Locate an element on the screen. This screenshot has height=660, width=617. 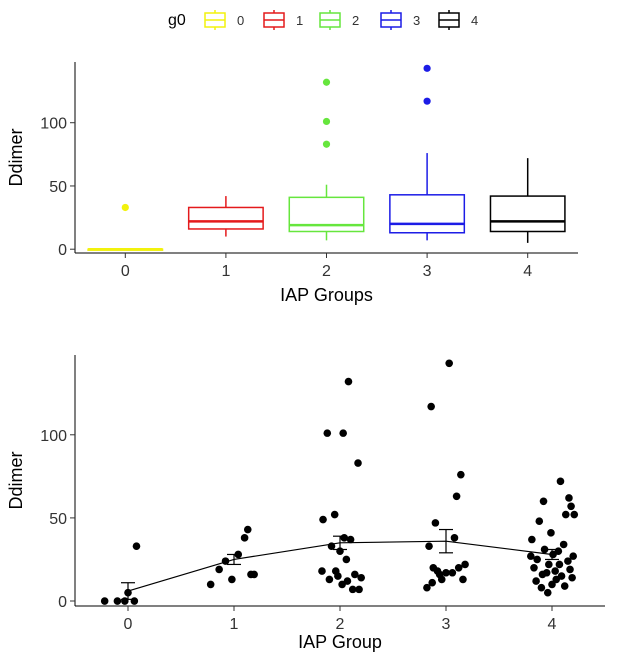
x-axis-title: IAP Group is located at coordinates (340, 642).